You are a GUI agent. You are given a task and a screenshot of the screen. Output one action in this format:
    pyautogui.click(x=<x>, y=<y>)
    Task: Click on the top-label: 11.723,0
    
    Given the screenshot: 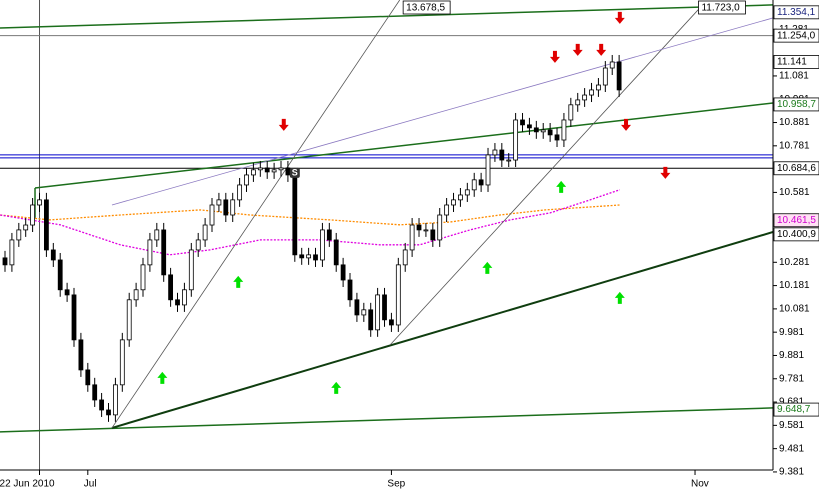 What is the action you would take?
    pyautogui.click(x=720, y=8)
    